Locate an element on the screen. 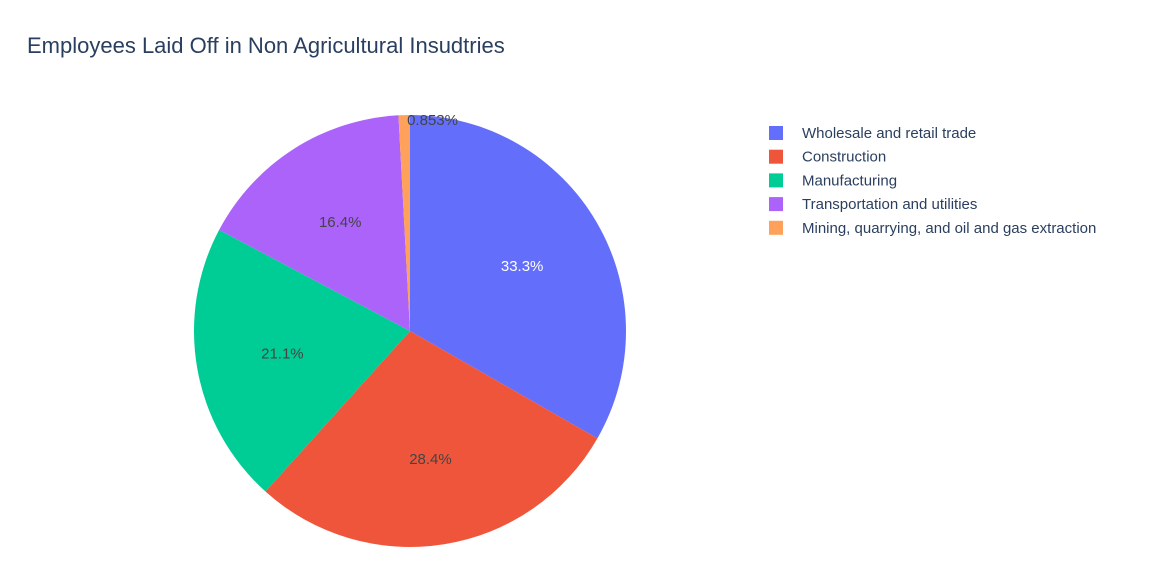 Image resolution: width=1156 pixels, height=575 pixels. legend-swatch-mining-quarrying-and-oil-and-gas-extraction is located at coordinates (776, 227).